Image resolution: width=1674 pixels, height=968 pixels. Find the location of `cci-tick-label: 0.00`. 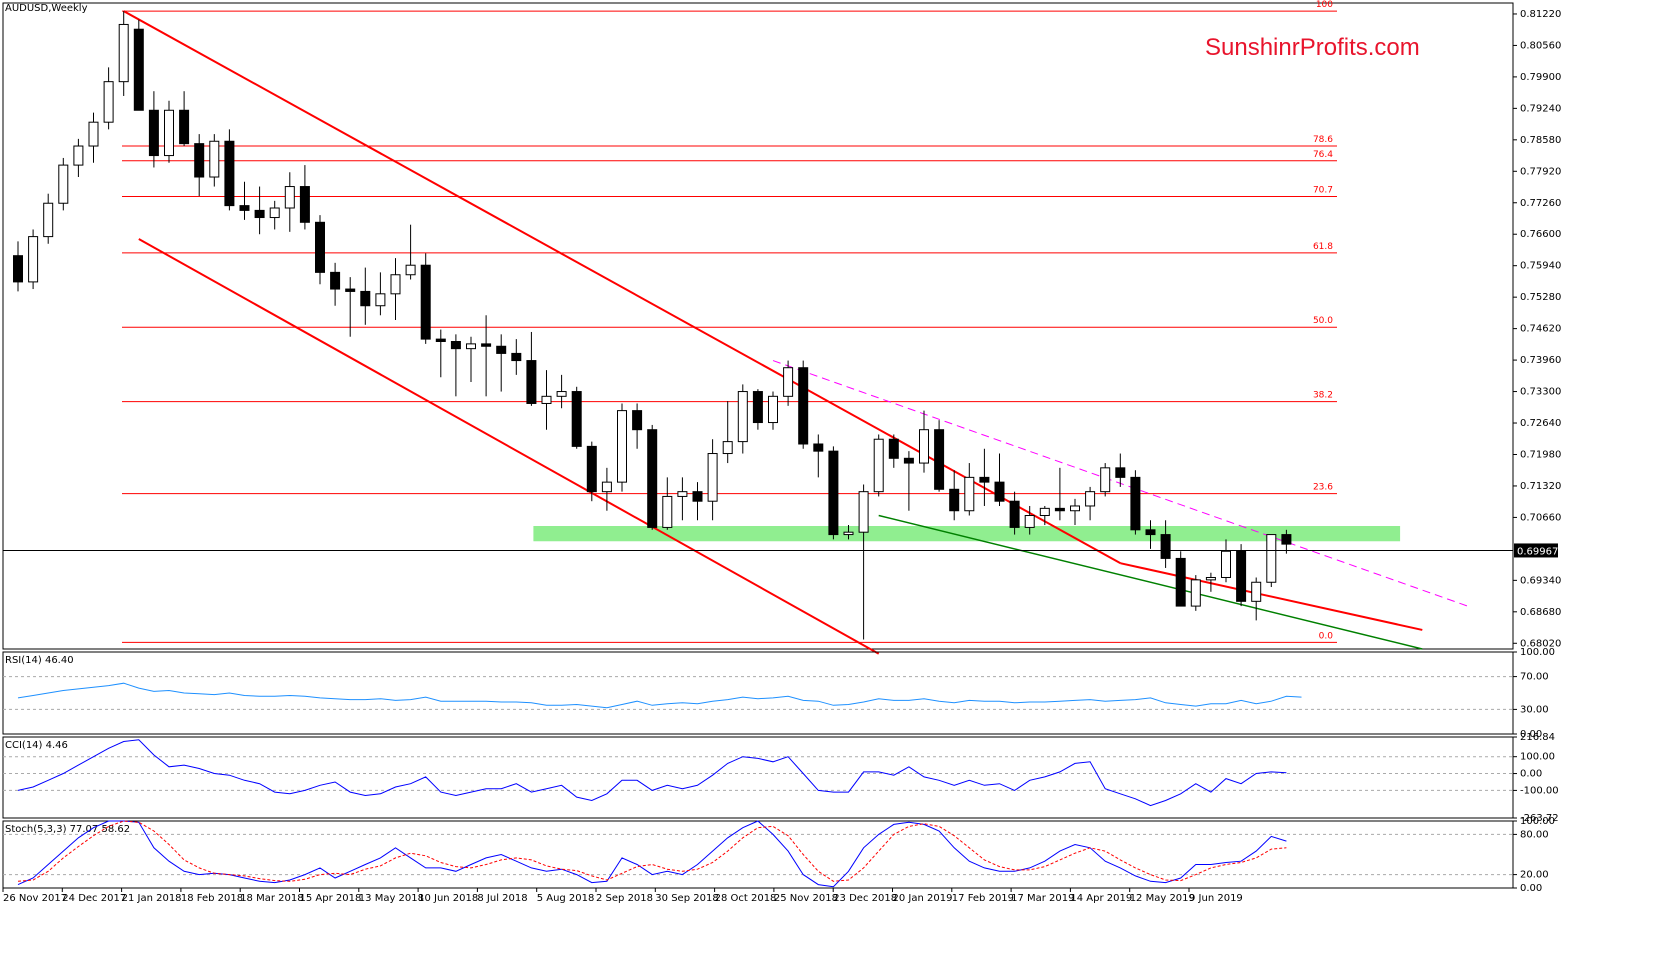

cci-tick-label: 0.00 is located at coordinates (1531, 774).